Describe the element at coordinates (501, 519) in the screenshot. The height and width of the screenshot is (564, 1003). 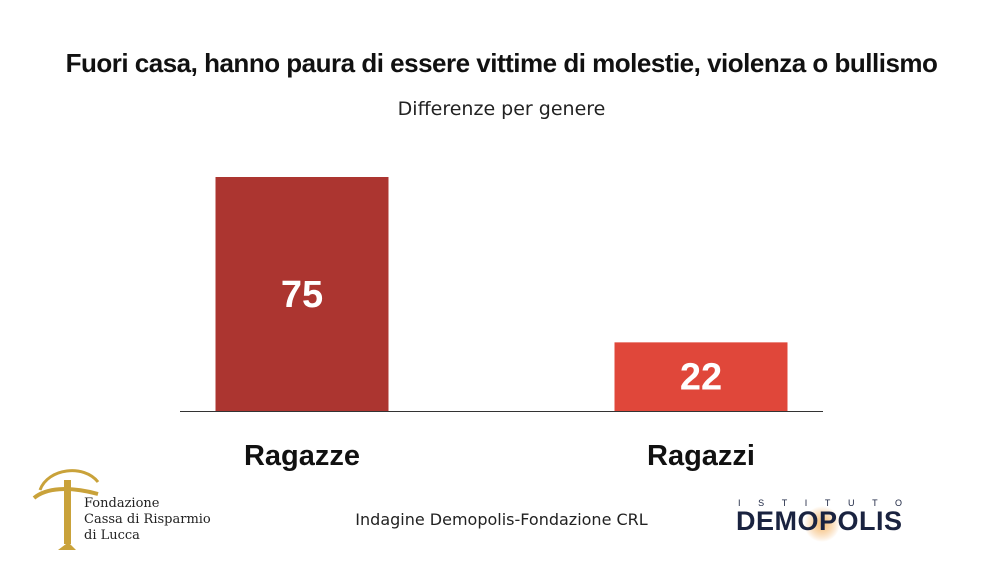
I see `source-note: Indagine Demopolis-Fondazione CRL` at that location.